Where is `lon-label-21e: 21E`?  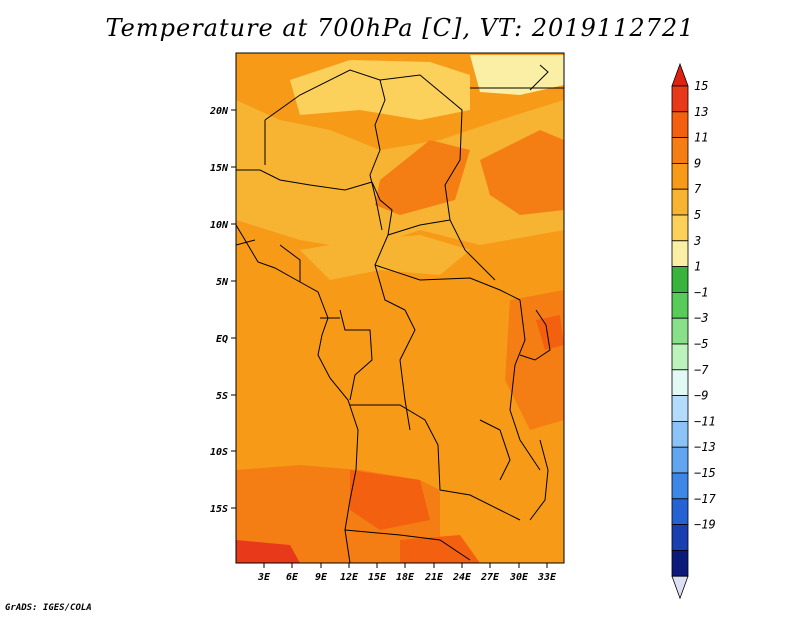 lon-label-21e: 21E is located at coordinates (434, 577).